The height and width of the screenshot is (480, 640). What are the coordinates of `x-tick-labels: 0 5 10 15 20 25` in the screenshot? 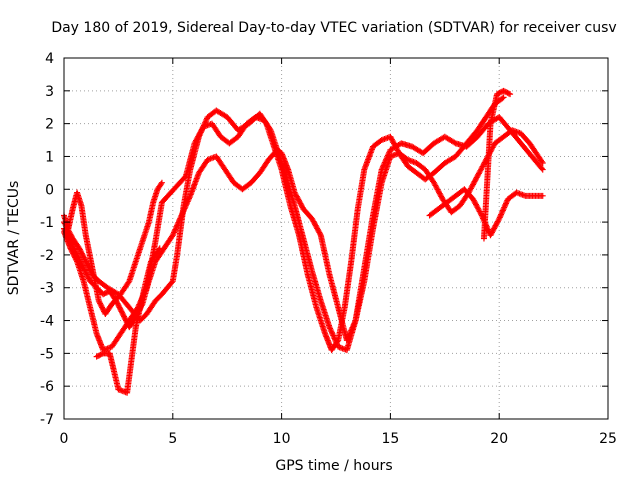 It's located at (338, 439).